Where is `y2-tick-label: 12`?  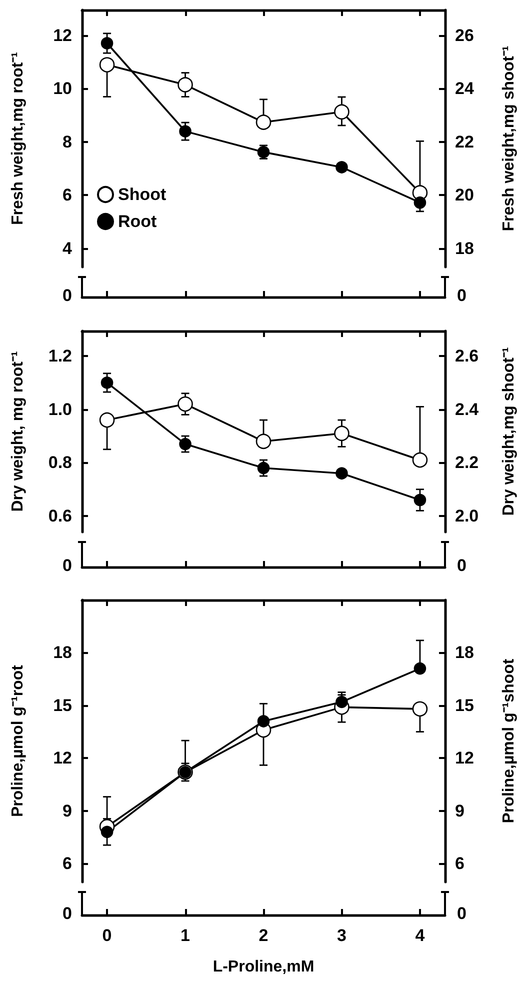
y2-tick-label: 12 is located at coordinates (464, 758).